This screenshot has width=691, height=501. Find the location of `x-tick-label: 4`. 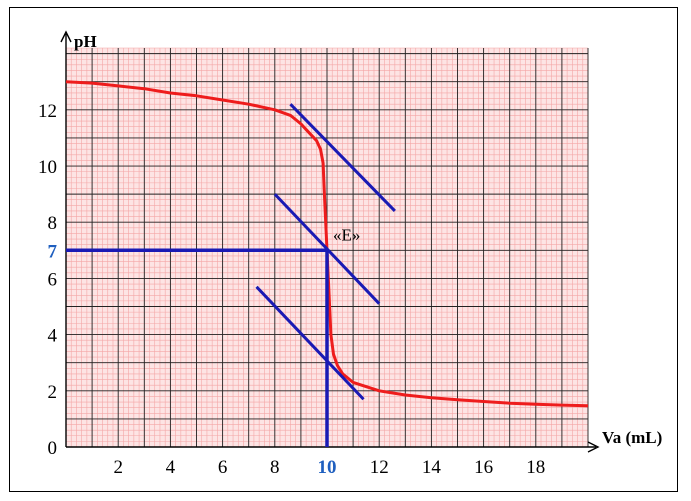

x-tick-label: 4 is located at coordinates (171, 467).